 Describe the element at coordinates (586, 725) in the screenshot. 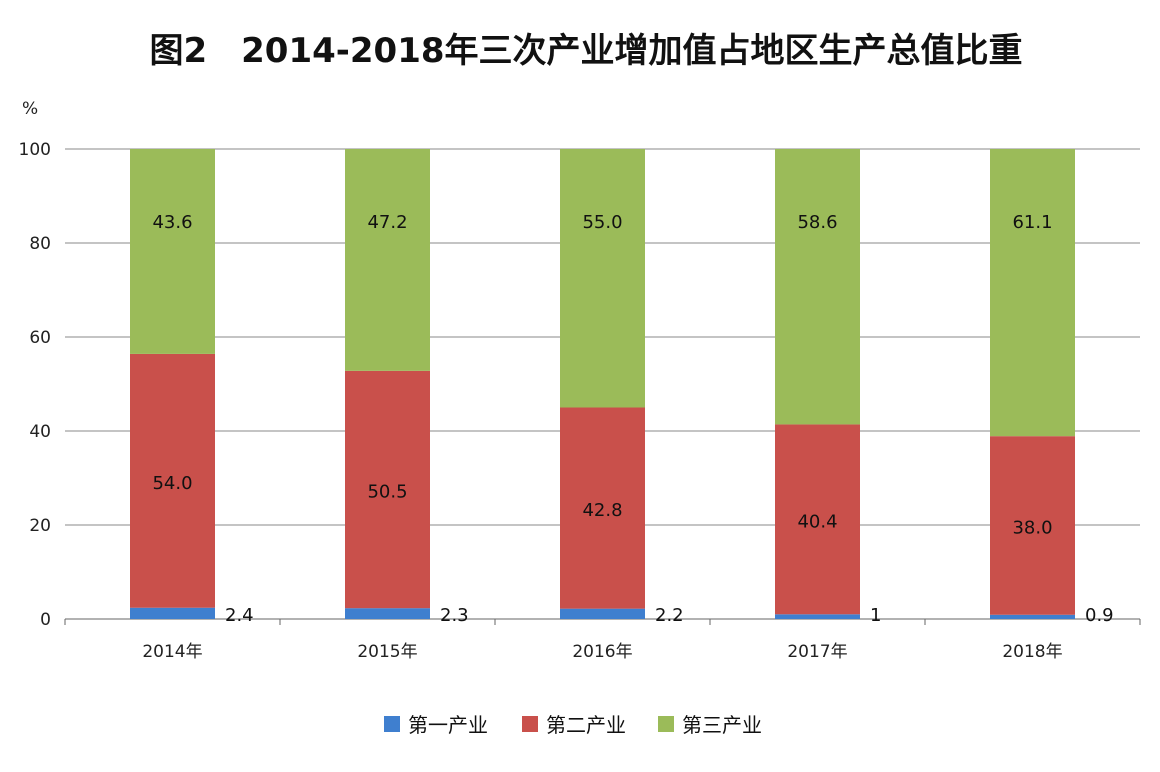

I see `legend-label: 第二产业` at that location.